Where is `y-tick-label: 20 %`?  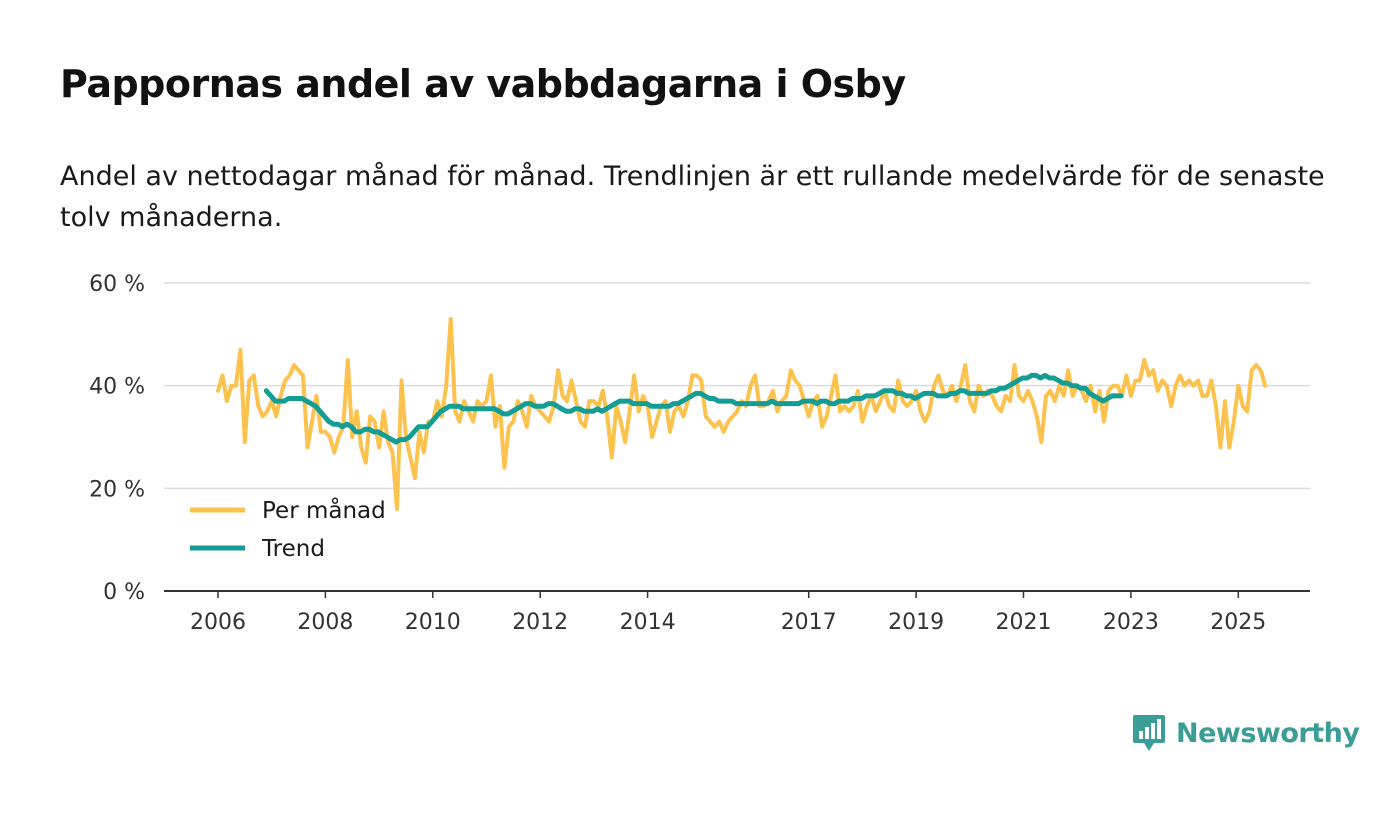
y-tick-label: 20 % is located at coordinates (117, 489).